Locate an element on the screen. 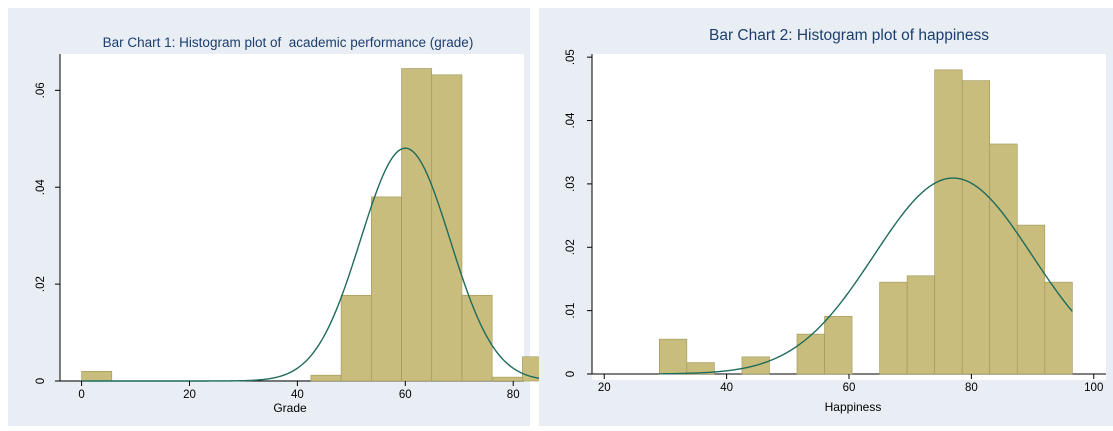  chart-1-y-tick-label-3: .06 is located at coordinates (41, 90).